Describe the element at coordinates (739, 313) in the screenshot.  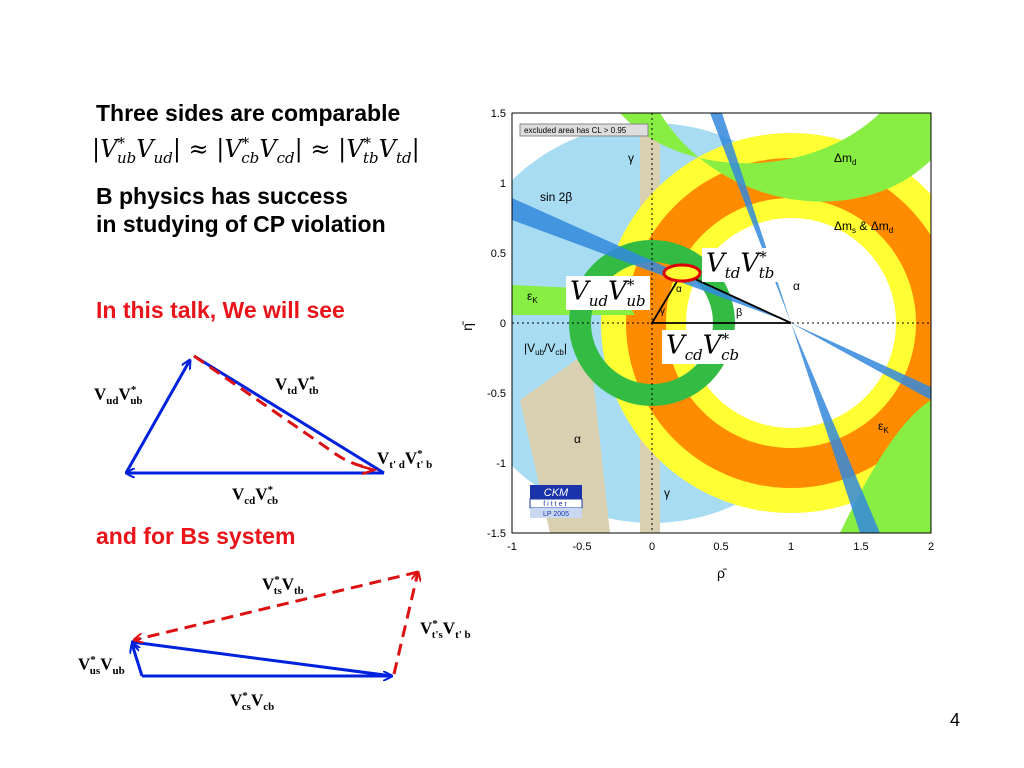
I see `label-beta: β` at that location.